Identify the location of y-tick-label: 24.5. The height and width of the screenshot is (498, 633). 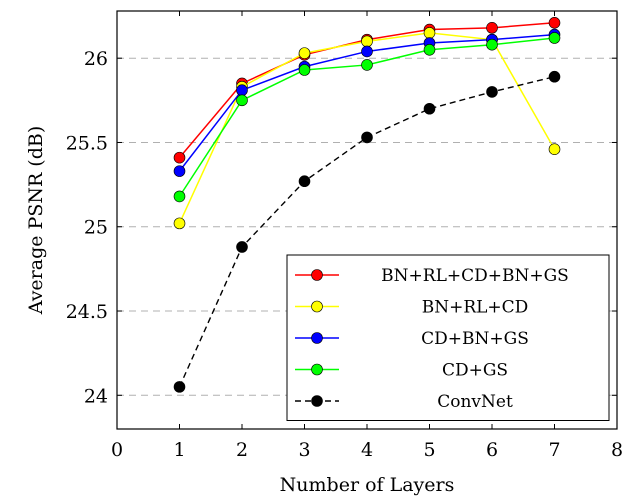
(87, 312).